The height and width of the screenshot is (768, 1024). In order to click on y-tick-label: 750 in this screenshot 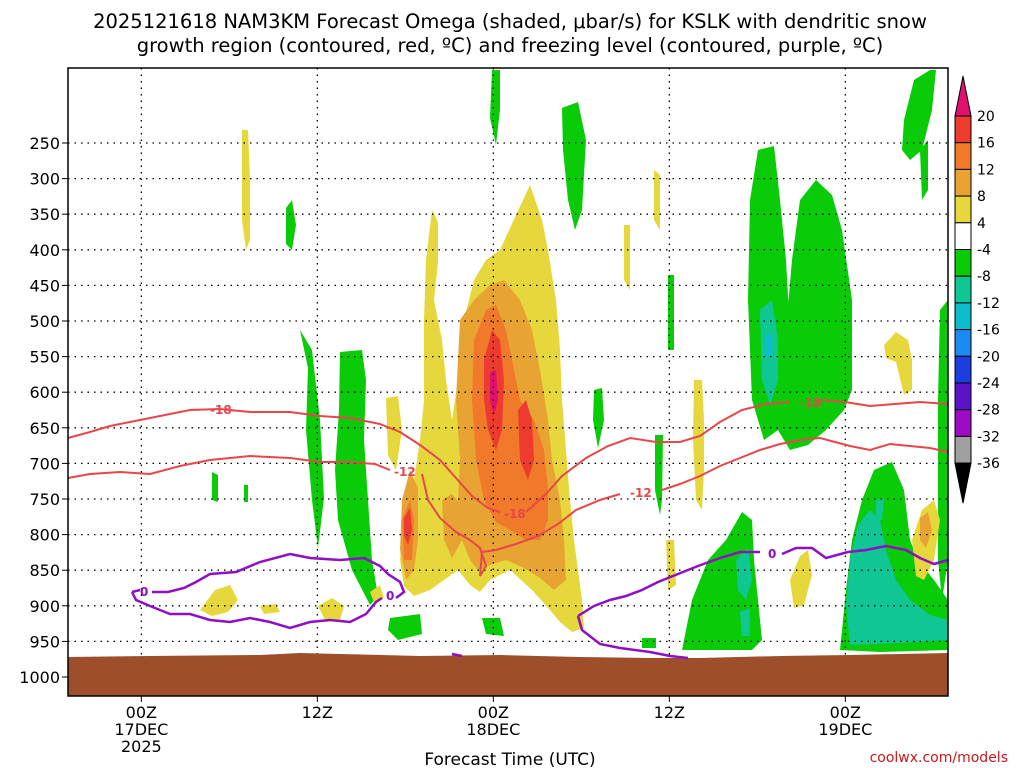, I will do `click(44, 499)`.